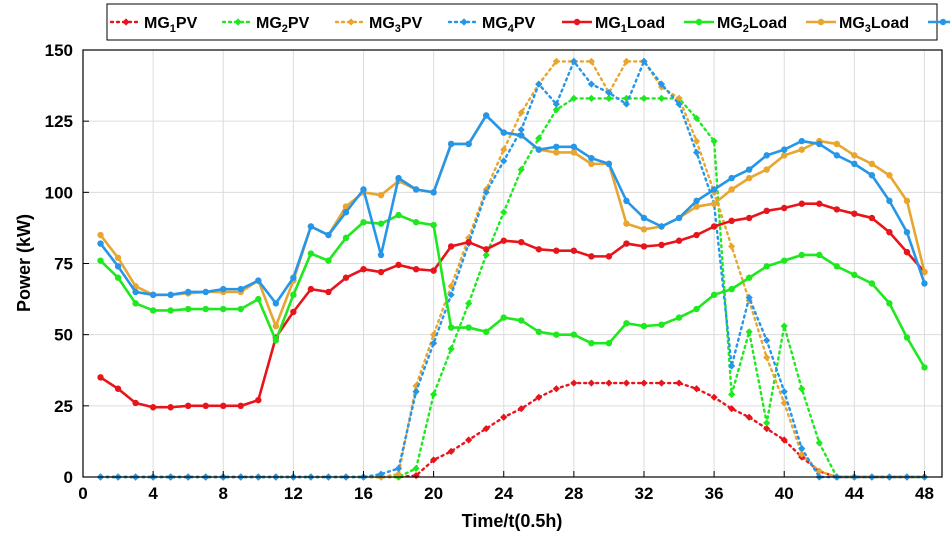 Image resolution: width=950 pixels, height=539 pixels. Describe the element at coordinates (854, 493) in the screenshot. I see `x-tick-label: 44` at that location.